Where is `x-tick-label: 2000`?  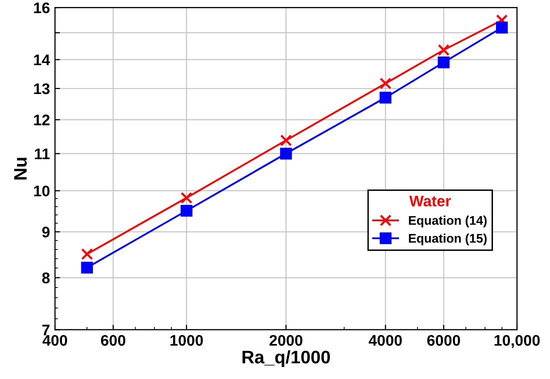 x-tick-label: 2000 is located at coordinates (286, 340).